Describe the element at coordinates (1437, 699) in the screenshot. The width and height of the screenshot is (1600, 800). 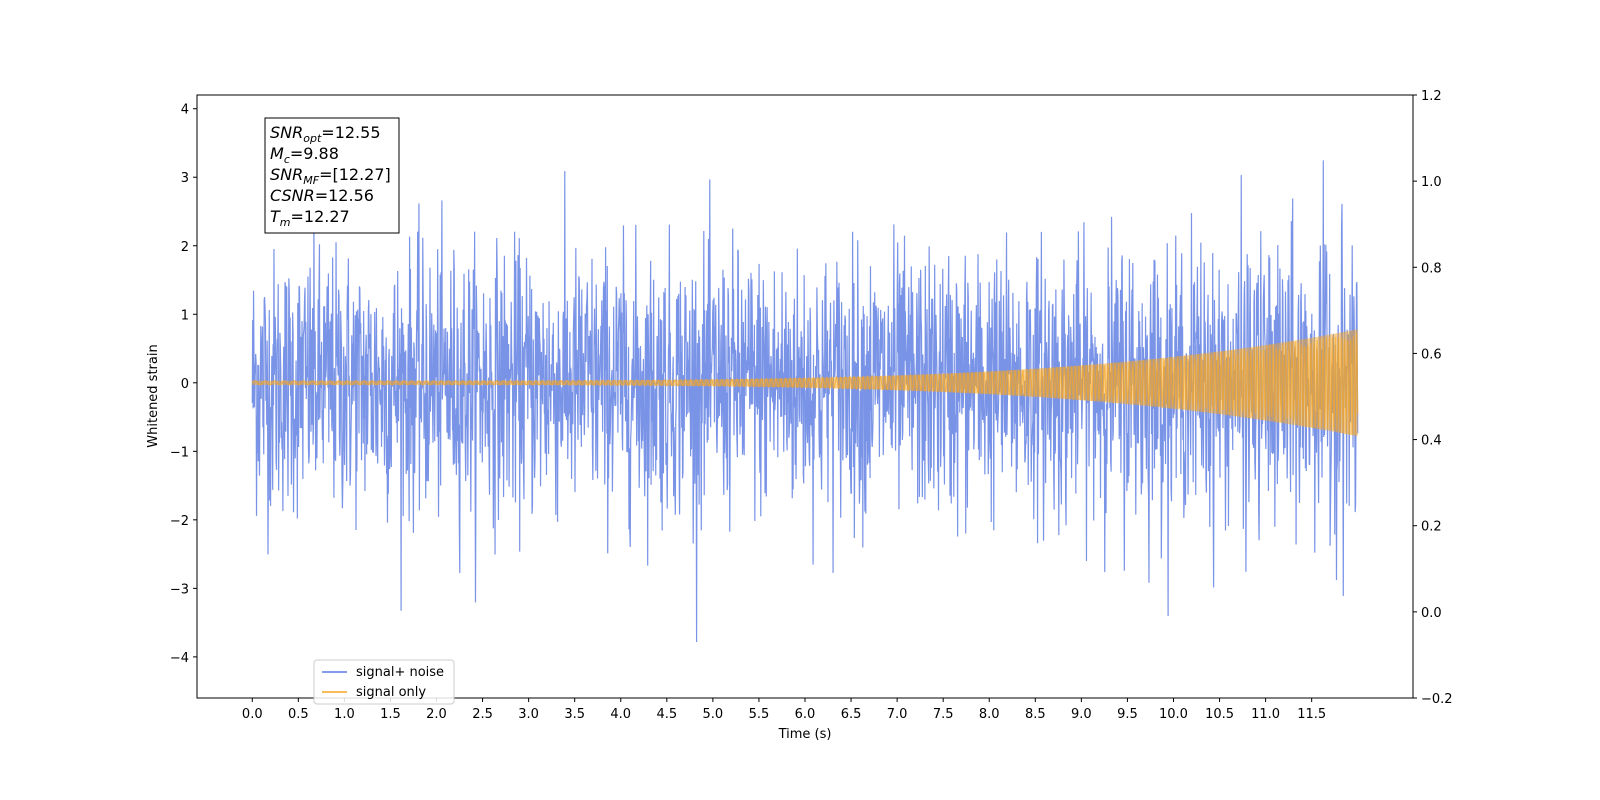
I see `y2-tick-label: −0.2` at that location.